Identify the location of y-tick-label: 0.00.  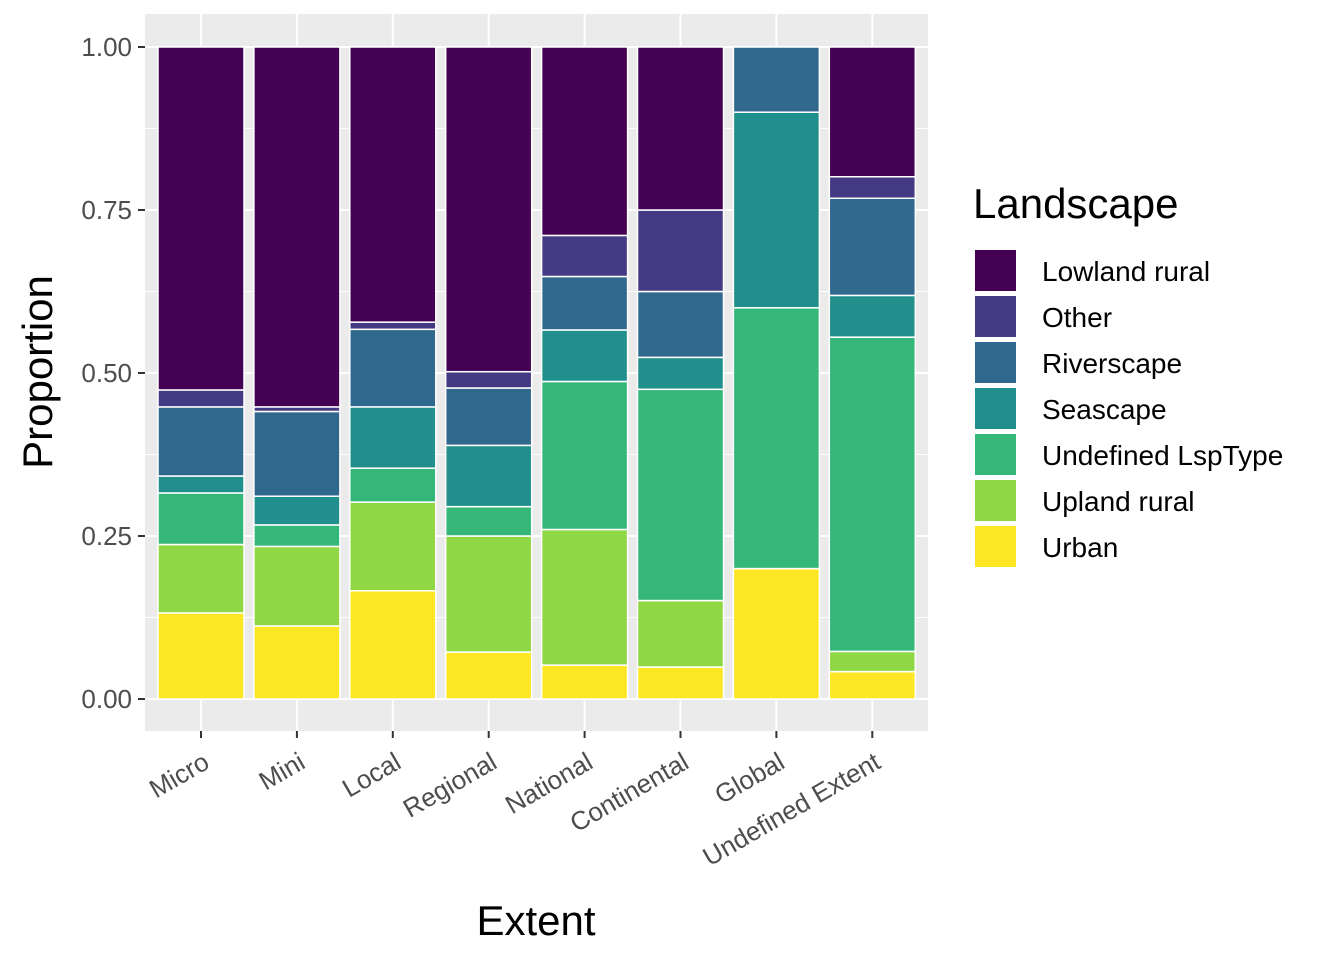
(106, 699).